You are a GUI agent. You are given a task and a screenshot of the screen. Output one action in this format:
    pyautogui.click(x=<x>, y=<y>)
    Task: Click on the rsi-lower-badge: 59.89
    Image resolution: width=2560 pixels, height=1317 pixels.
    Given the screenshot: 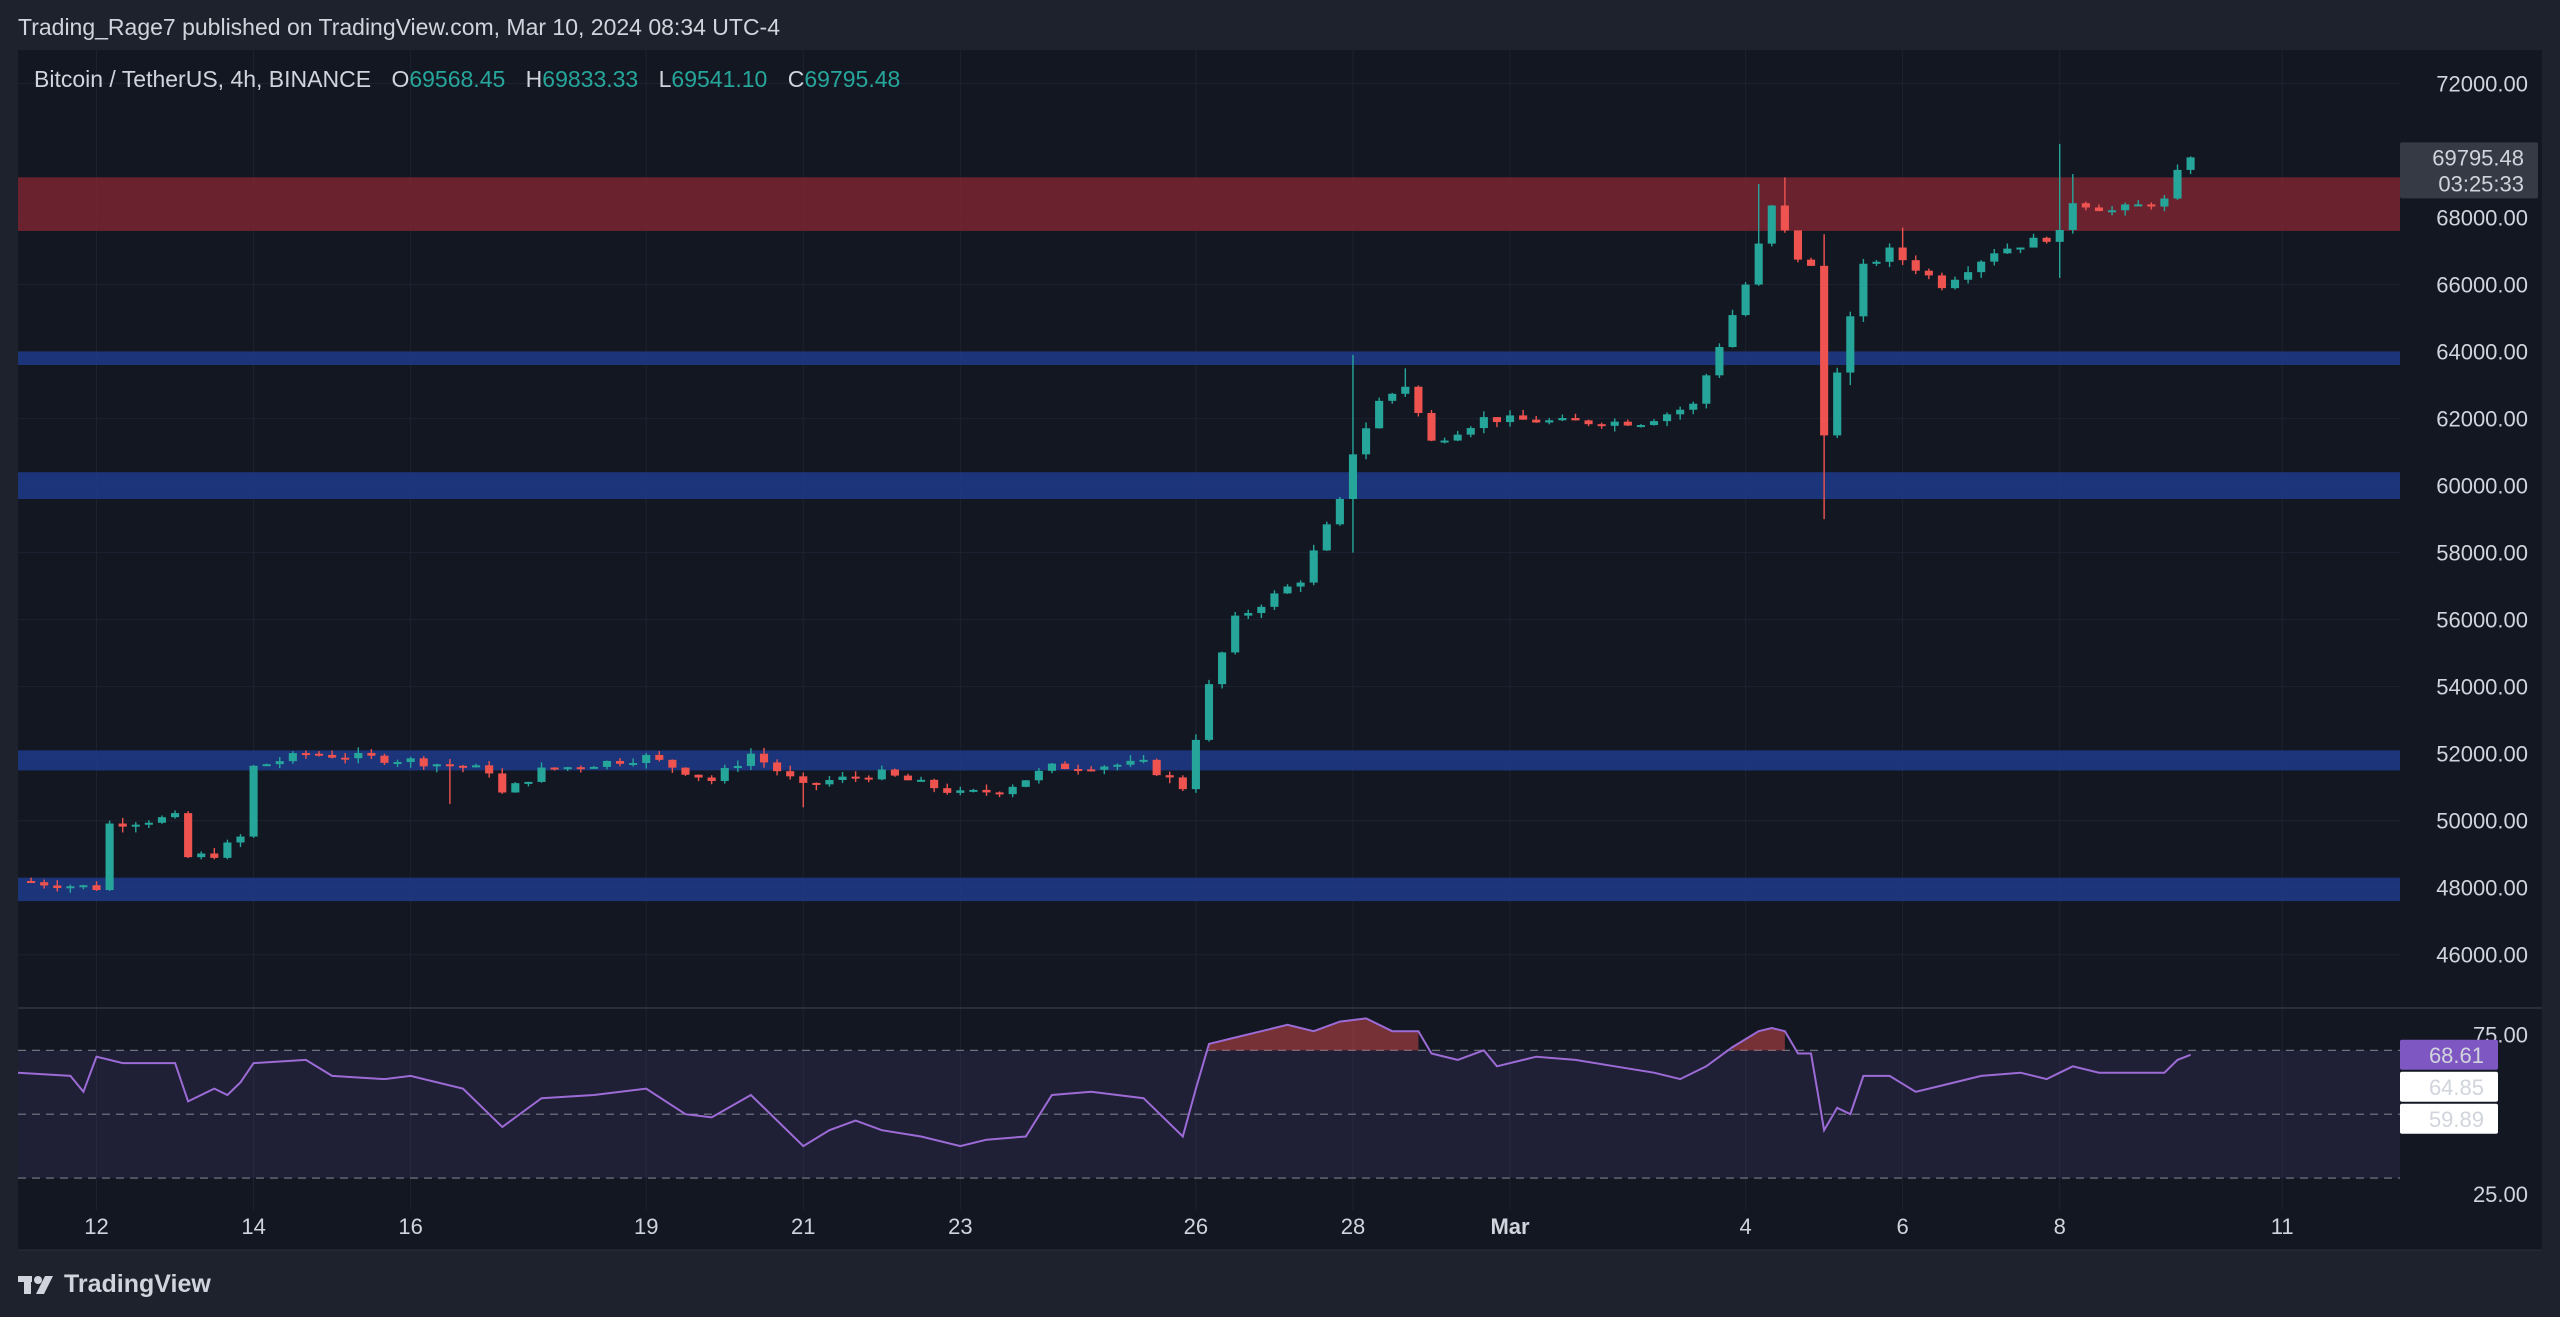 What is the action you would take?
    pyautogui.click(x=2456, y=1119)
    